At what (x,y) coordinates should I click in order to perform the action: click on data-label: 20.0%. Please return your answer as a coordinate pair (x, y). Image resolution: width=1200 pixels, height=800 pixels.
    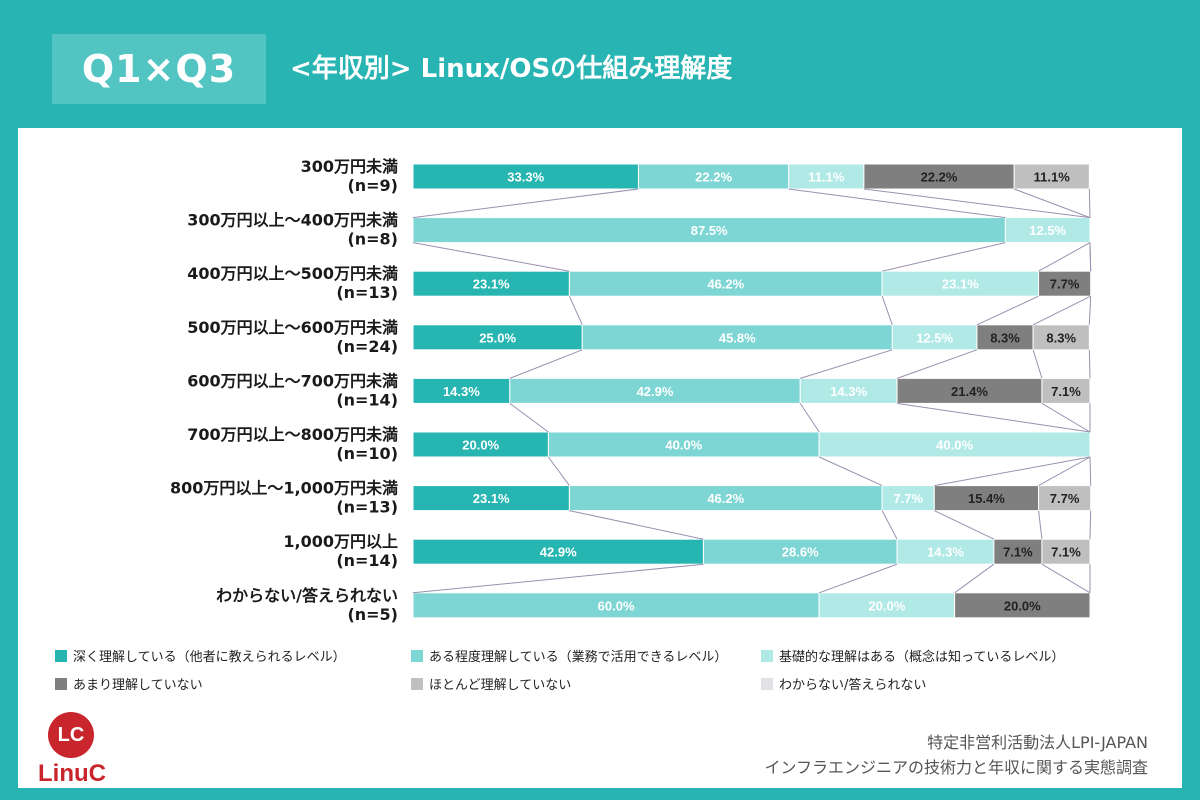
    Looking at the image, I should click on (886, 605).